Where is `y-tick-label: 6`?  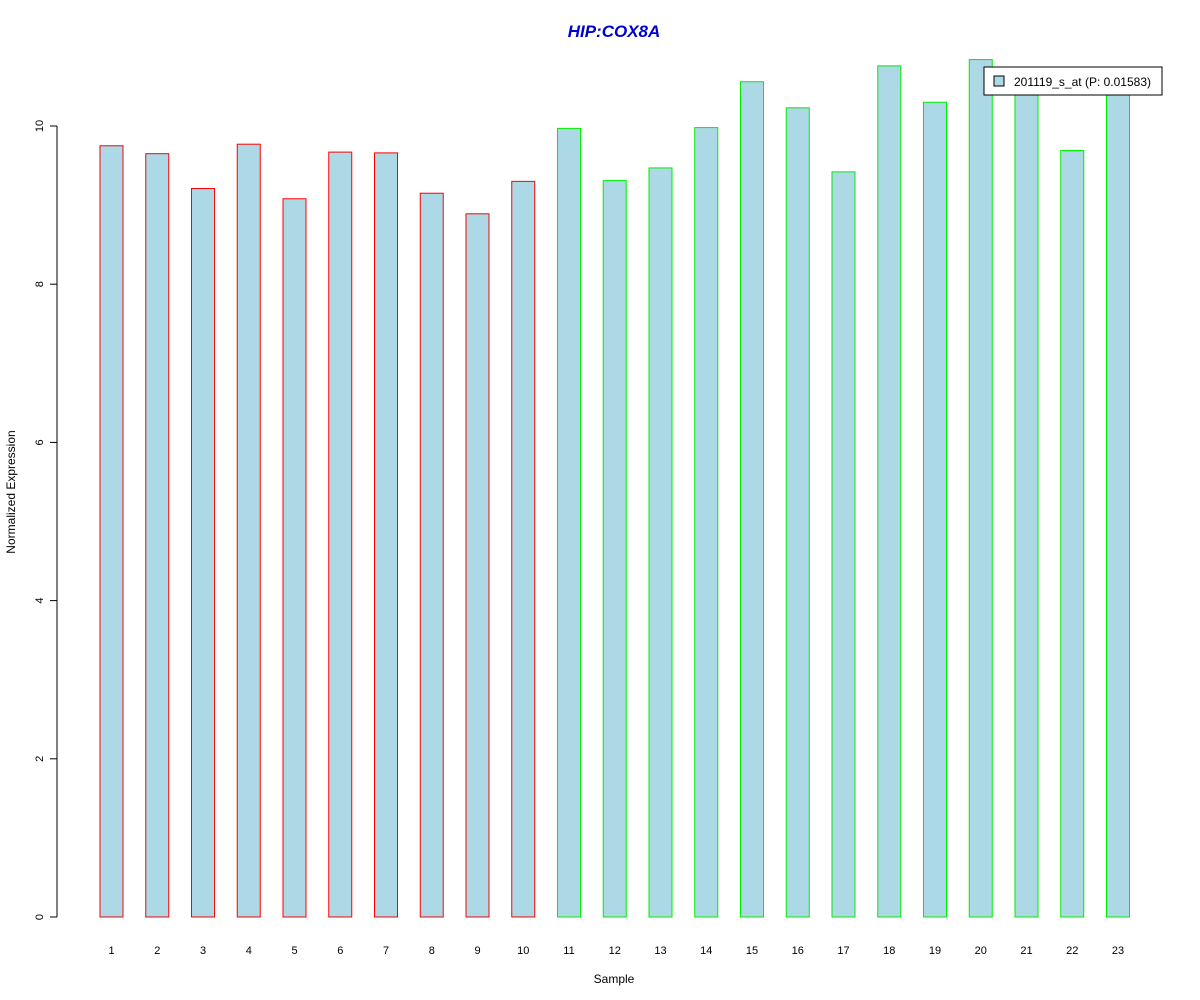
y-tick-label: 6 is located at coordinates (40, 442).